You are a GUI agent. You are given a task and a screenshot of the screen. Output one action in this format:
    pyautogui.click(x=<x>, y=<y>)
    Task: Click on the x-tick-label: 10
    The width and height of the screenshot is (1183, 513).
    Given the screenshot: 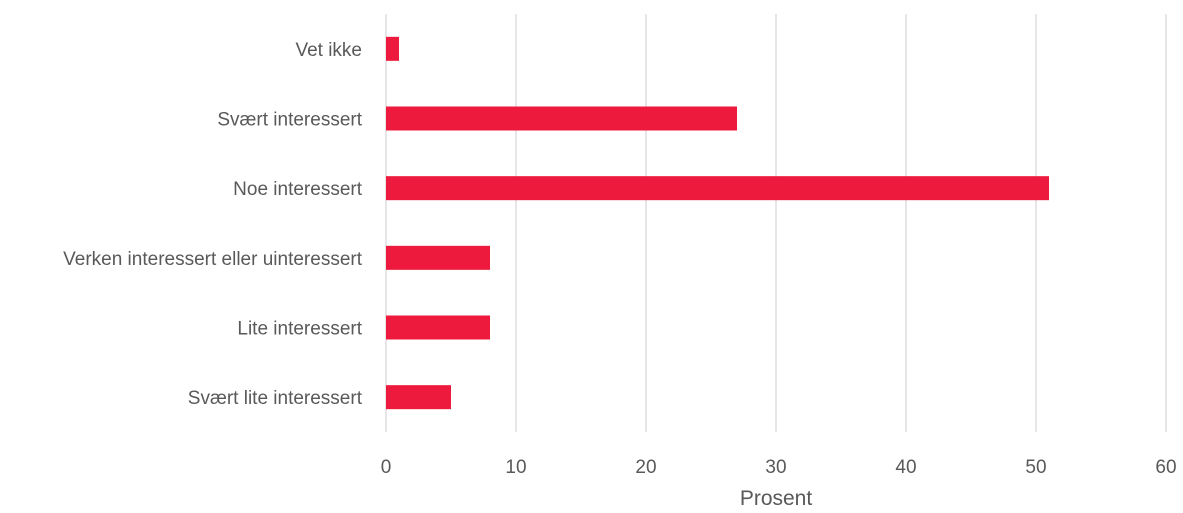 What is the action you would take?
    pyautogui.click(x=515, y=467)
    